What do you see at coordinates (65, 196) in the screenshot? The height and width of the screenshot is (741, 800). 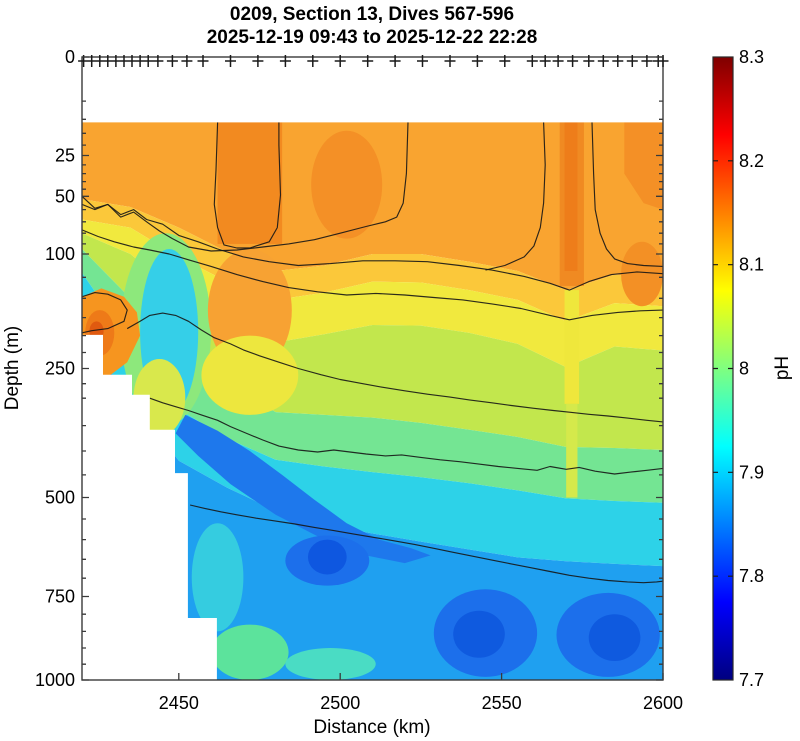 I see `y-tick-label: 50` at bounding box center [65, 196].